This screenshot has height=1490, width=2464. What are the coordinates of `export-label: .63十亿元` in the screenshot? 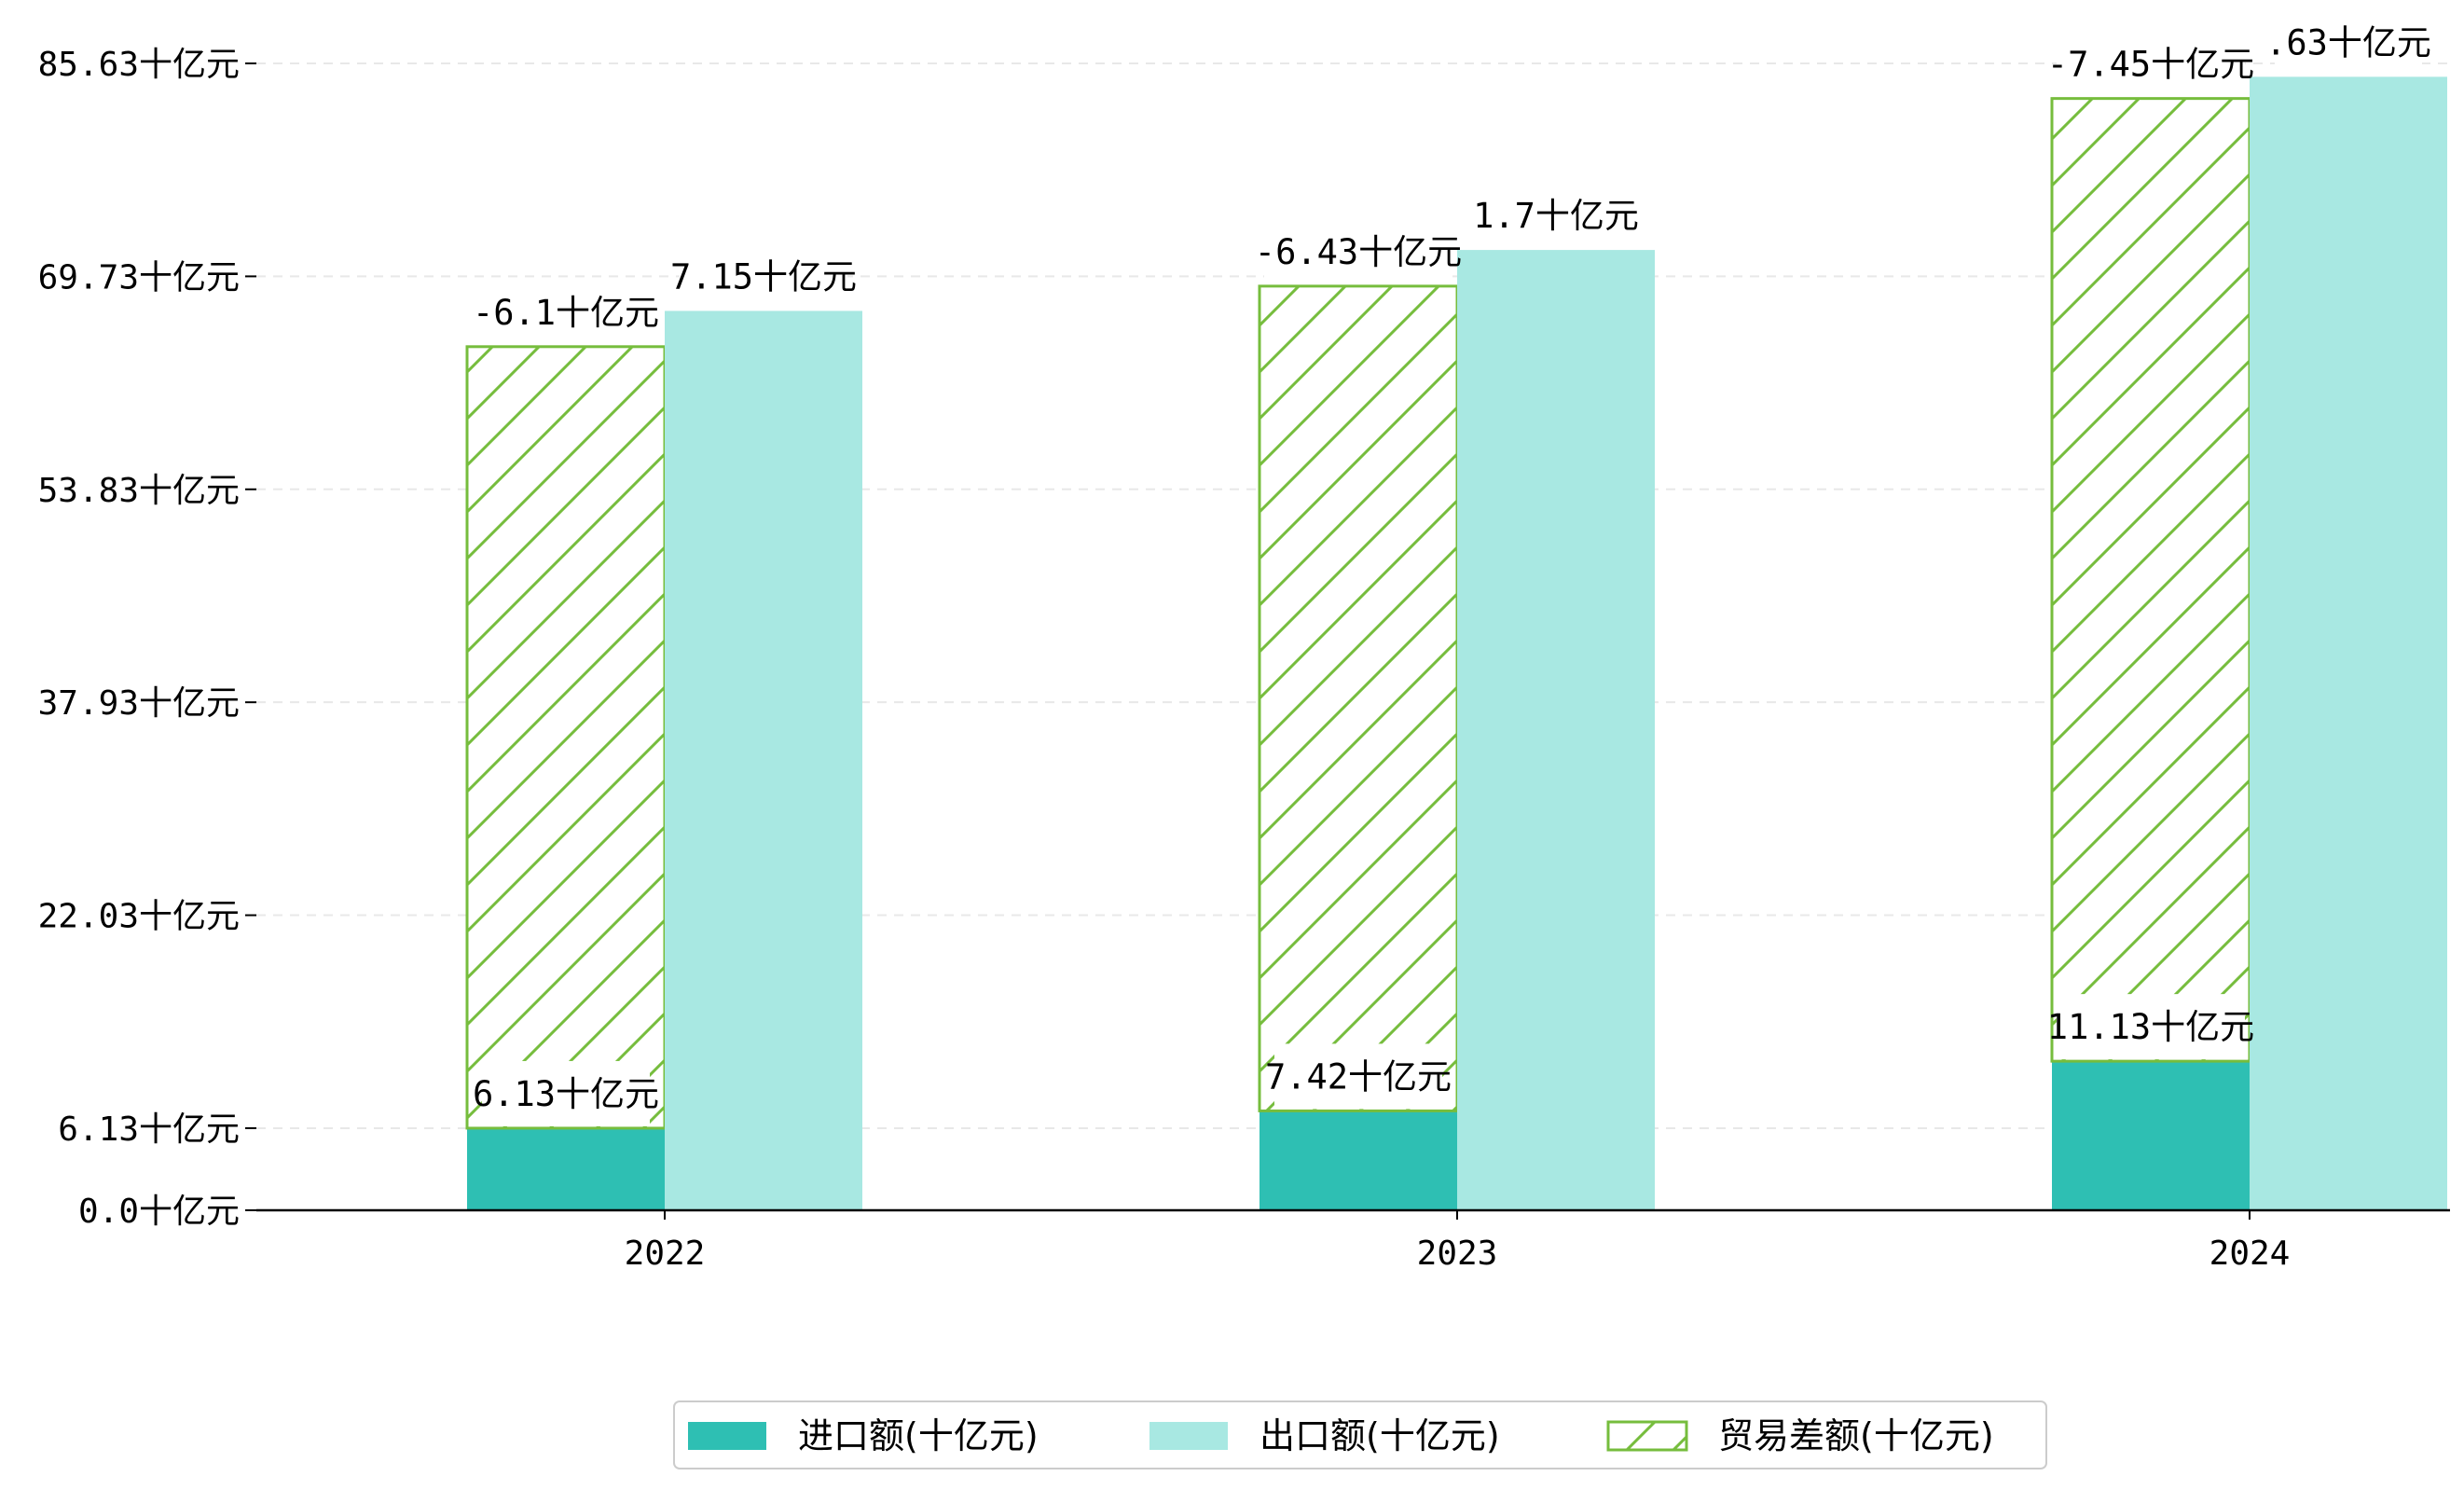 It's located at (2348, 42).